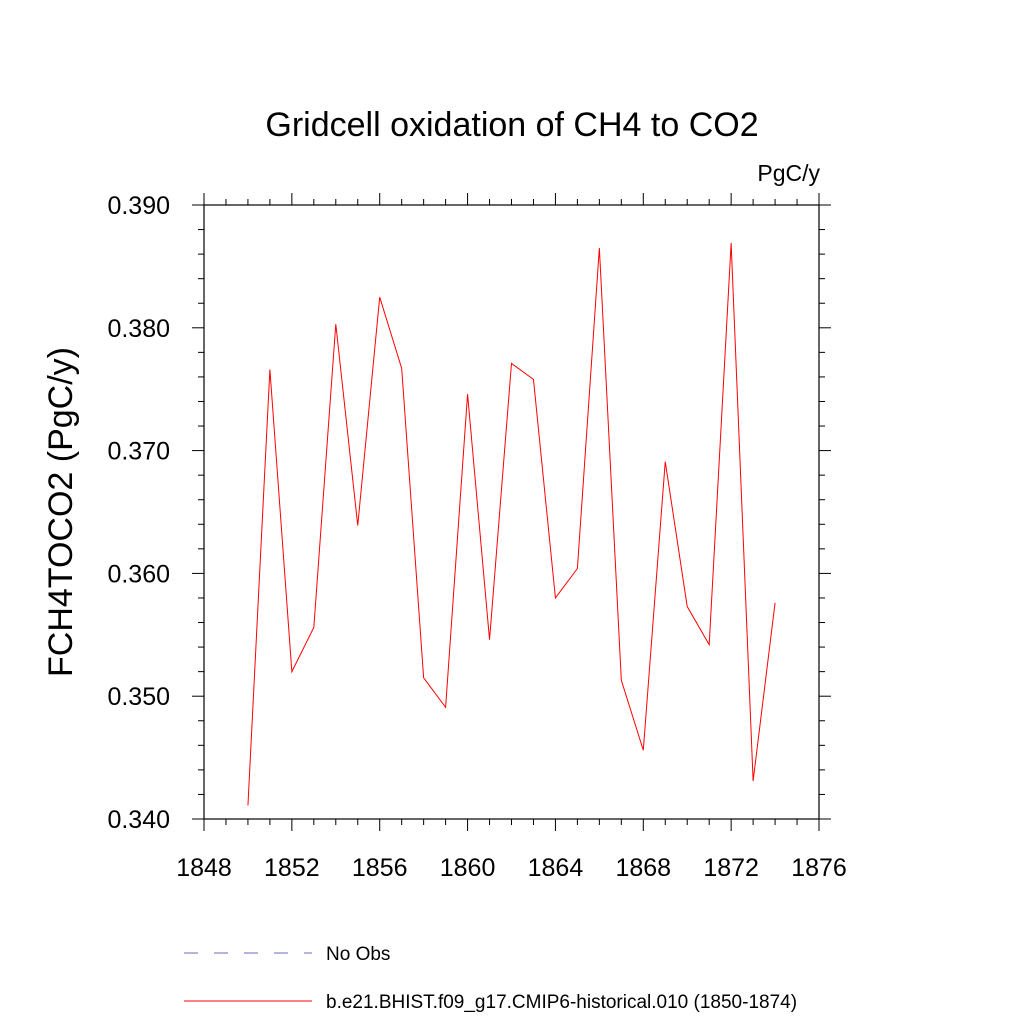 This screenshot has height=1024, width=1024. What do you see at coordinates (468, 868) in the screenshot?
I see `x-tick-label: 1860` at bounding box center [468, 868].